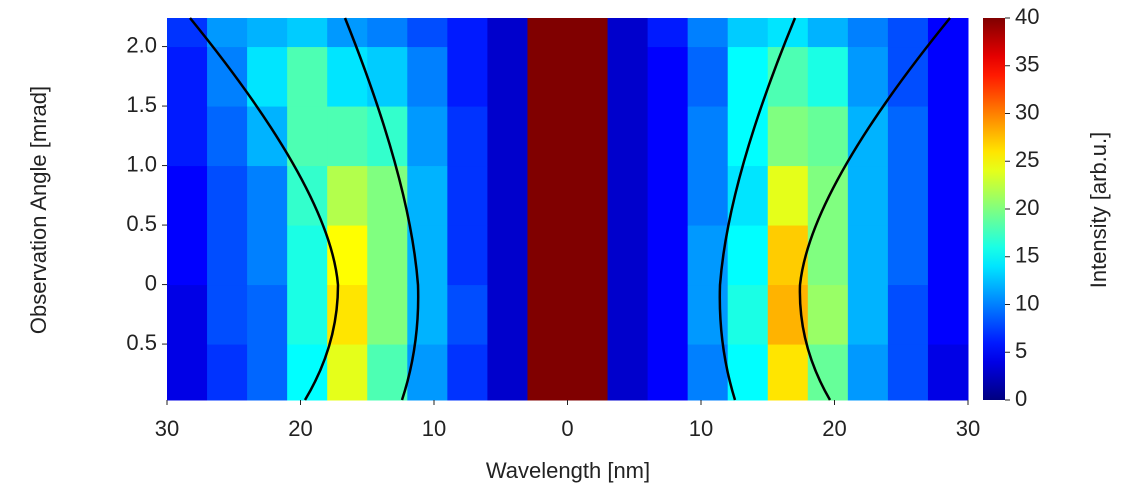 Image resolution: width=1126 pixels, height=492 pixels. I want to click on colorbar-tick-label: 30, so click(1027, 111).